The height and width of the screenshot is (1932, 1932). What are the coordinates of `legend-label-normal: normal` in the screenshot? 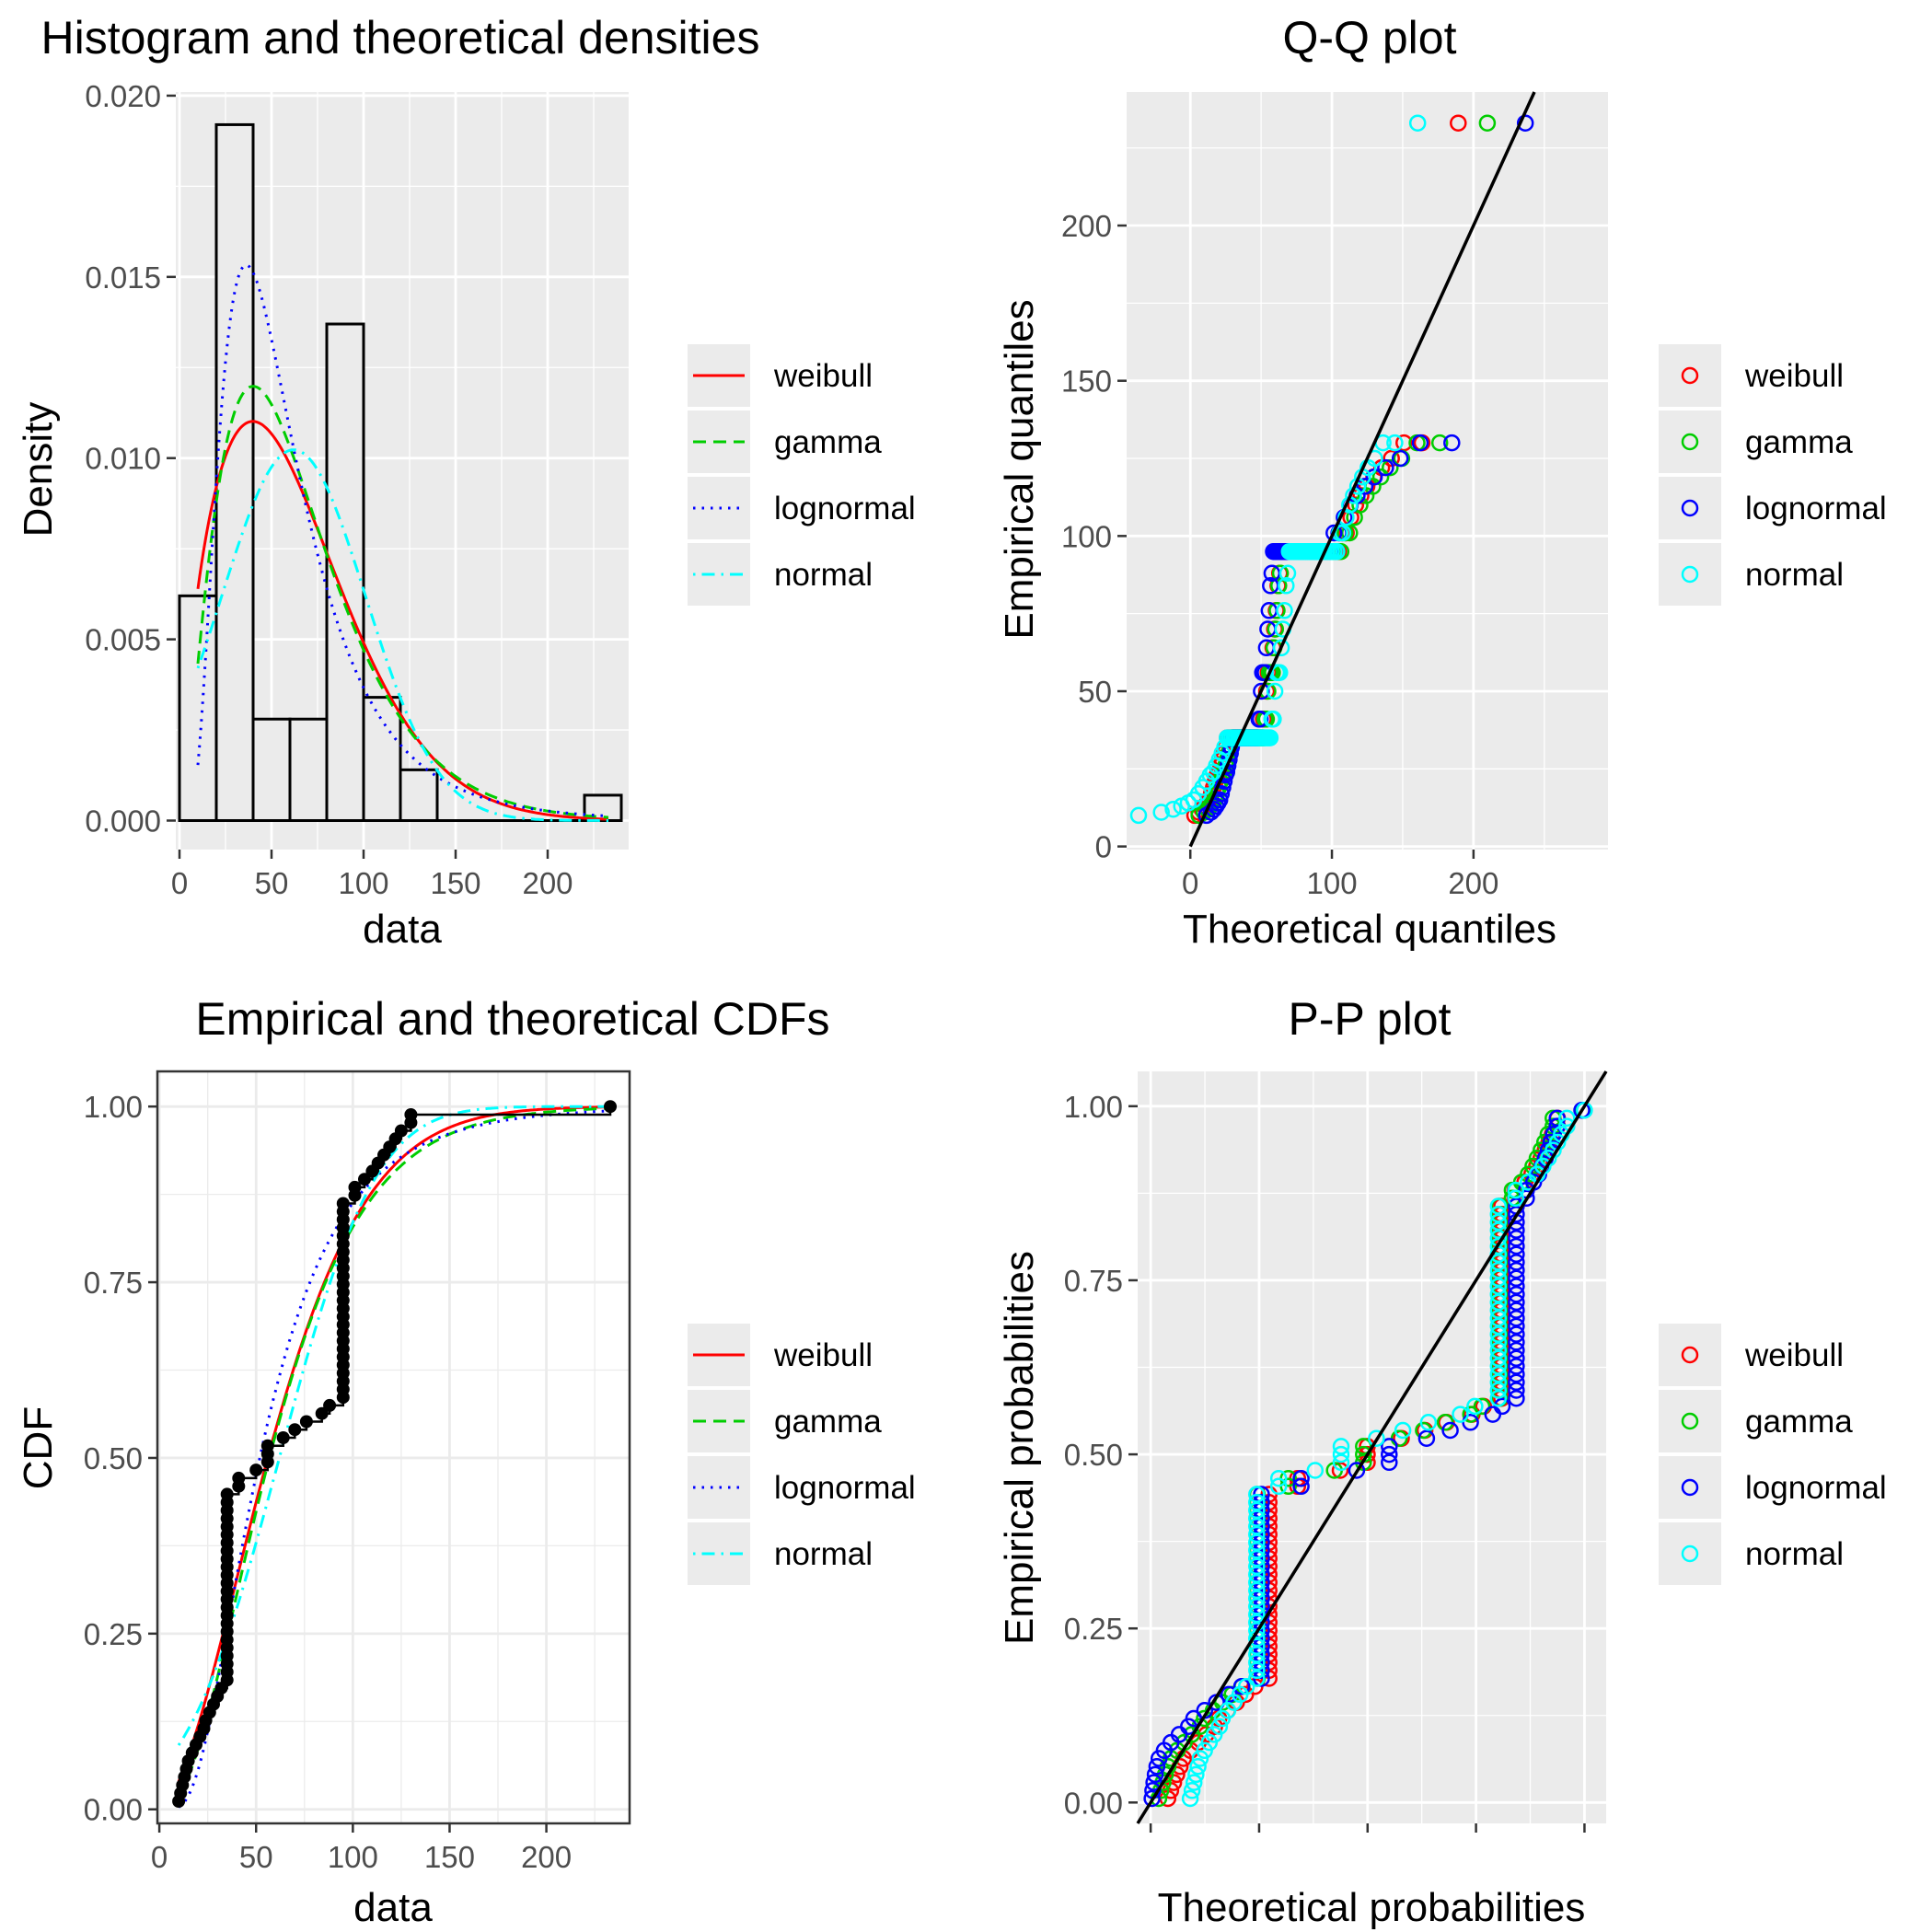 It's located at (1795, 575).